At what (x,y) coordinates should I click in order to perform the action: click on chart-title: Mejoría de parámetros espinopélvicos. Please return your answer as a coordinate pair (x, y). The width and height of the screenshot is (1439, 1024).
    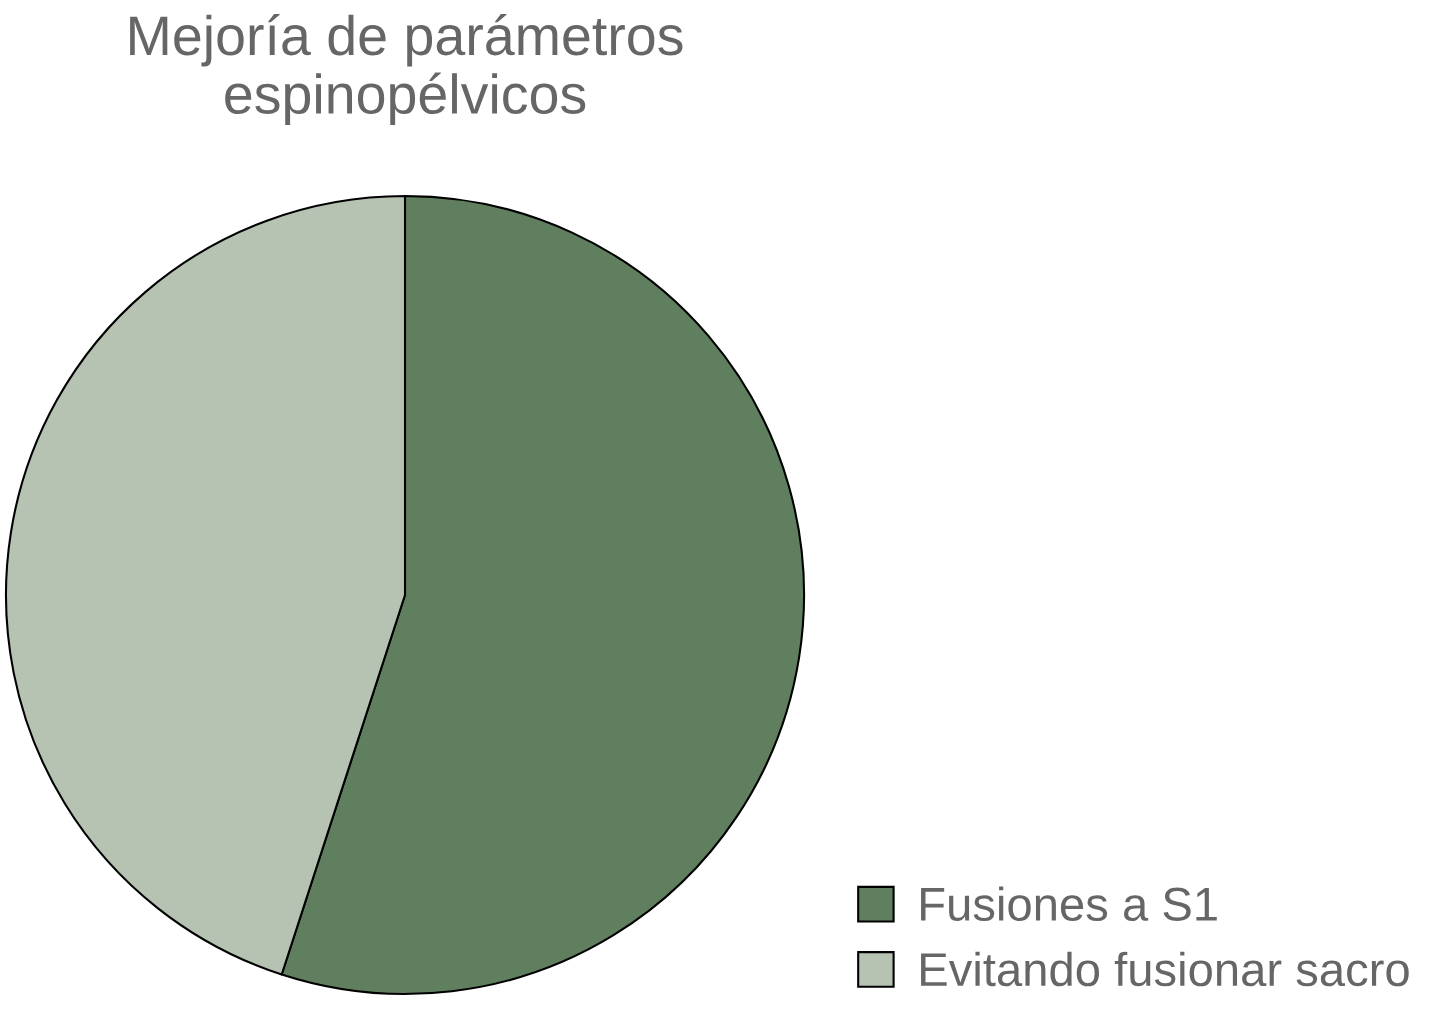
    Looking at the image, I should click on (406, 70).